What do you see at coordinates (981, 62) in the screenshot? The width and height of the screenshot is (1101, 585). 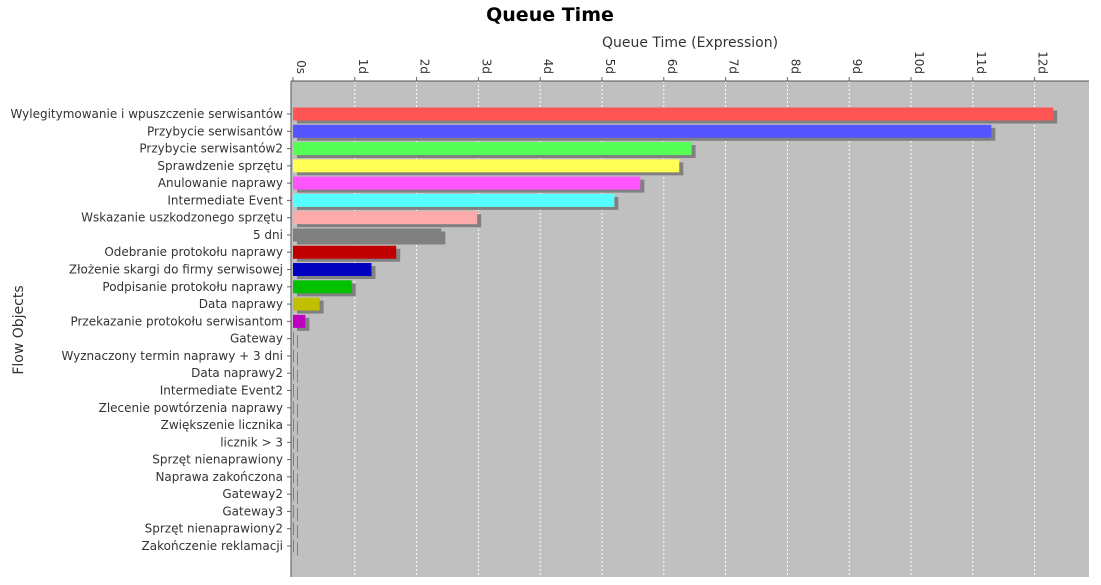 I see `x-tick-label: 11d` at bounding box center [981, 62].